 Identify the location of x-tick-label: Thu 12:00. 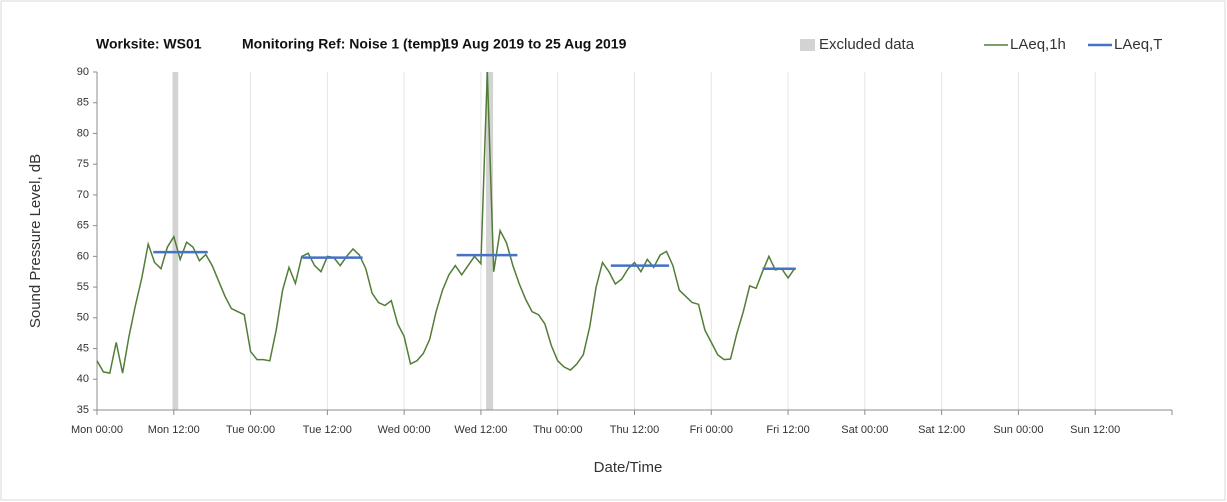
(635, 430).